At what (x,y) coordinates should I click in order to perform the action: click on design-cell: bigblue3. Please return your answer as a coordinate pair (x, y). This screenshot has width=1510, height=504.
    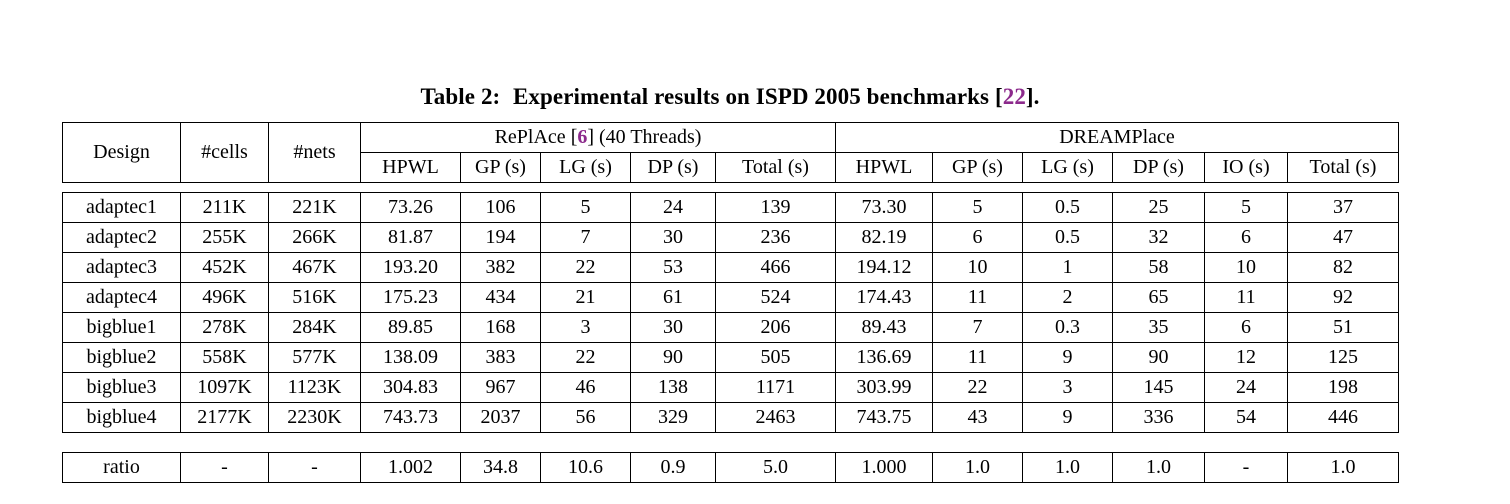
    Looking at the image, I should click on (121, 387).